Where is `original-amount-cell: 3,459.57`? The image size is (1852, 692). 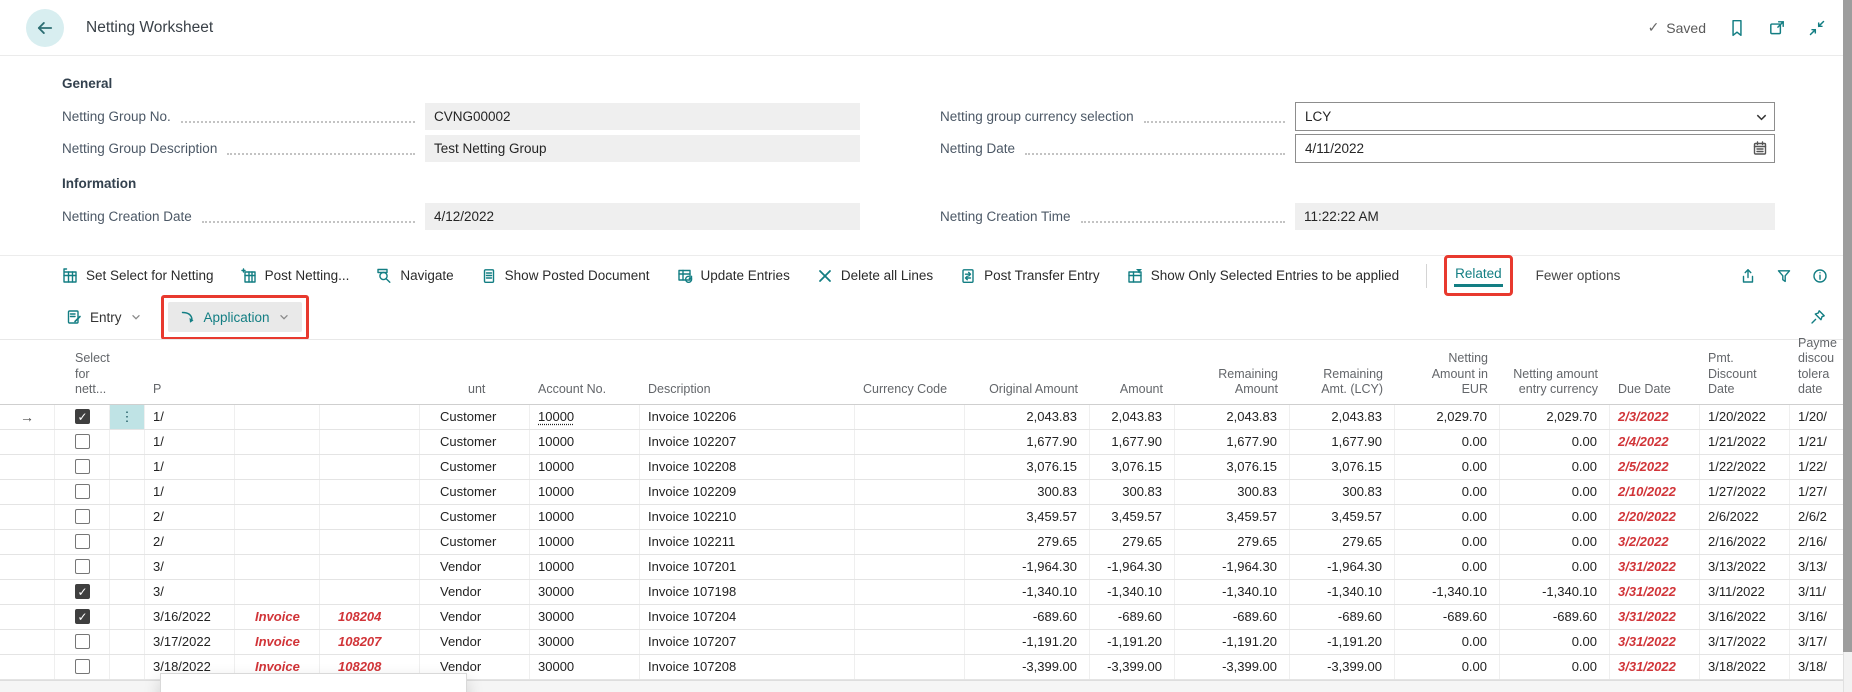 original-amount-cell: 3,459.57 is located at coordinates (1027, 517).